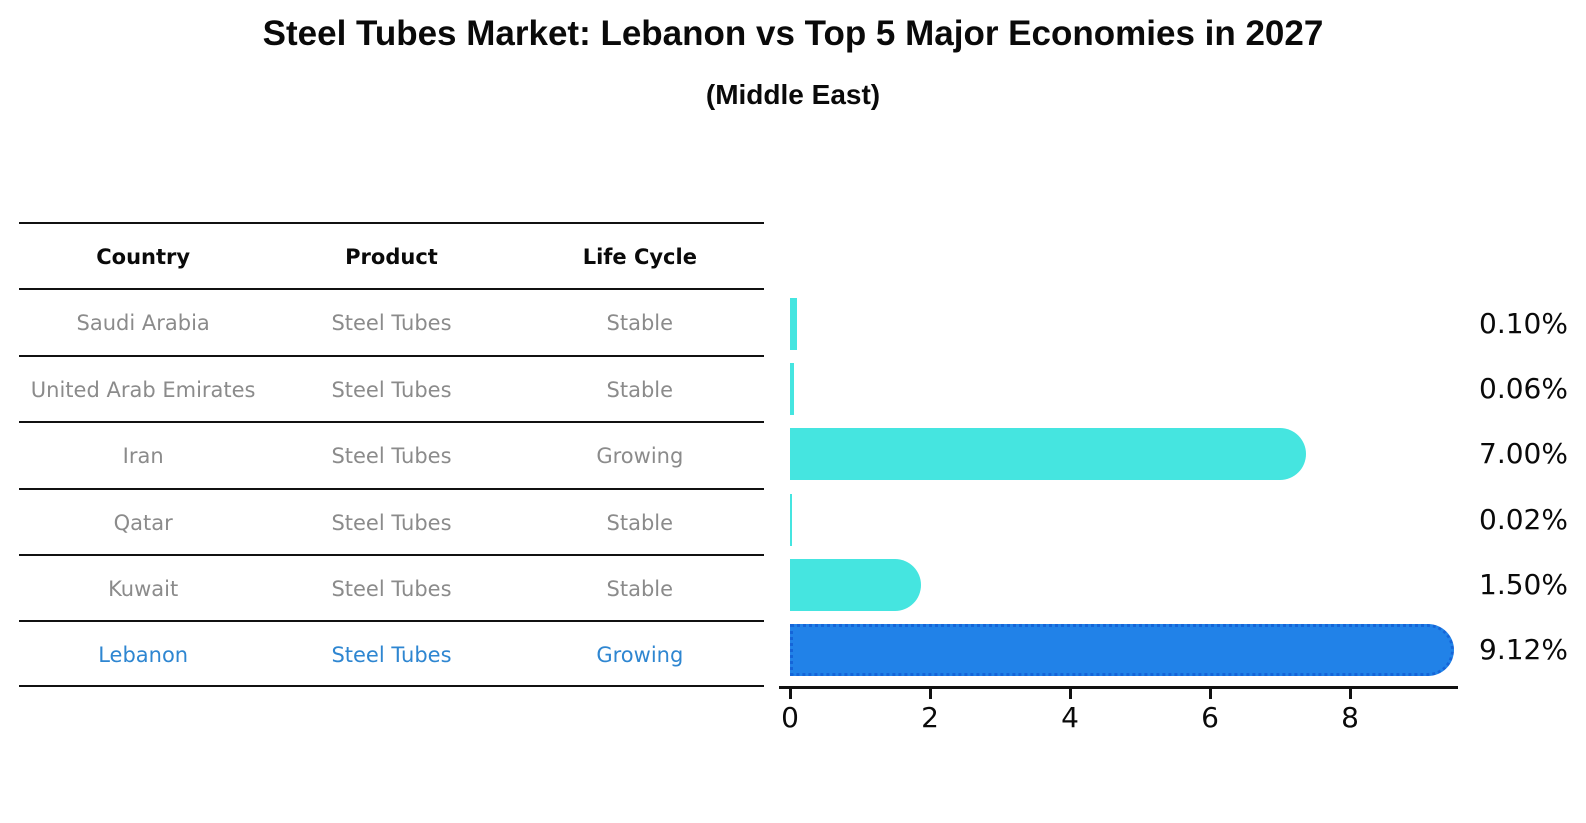 This screenshot has width=1586, height=823. I want to click on table-row: United Arab Emirates Steel Tubes Stable, so click(391, 387).